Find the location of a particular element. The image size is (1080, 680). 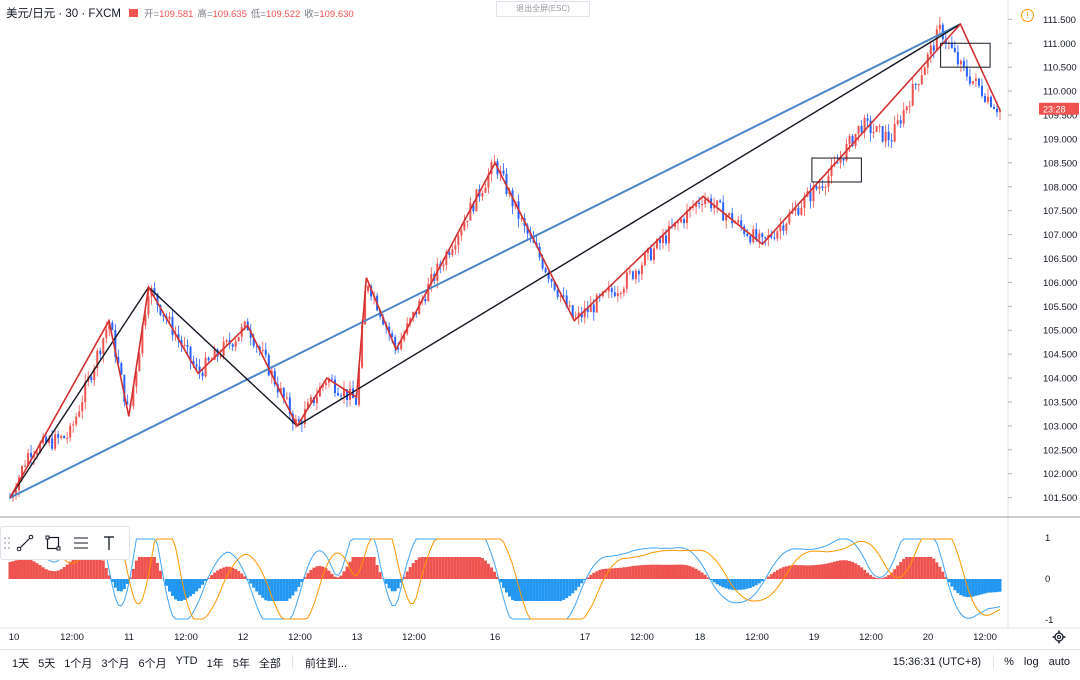

range-button-2: 1个月 is located at coordinates (78, 664).